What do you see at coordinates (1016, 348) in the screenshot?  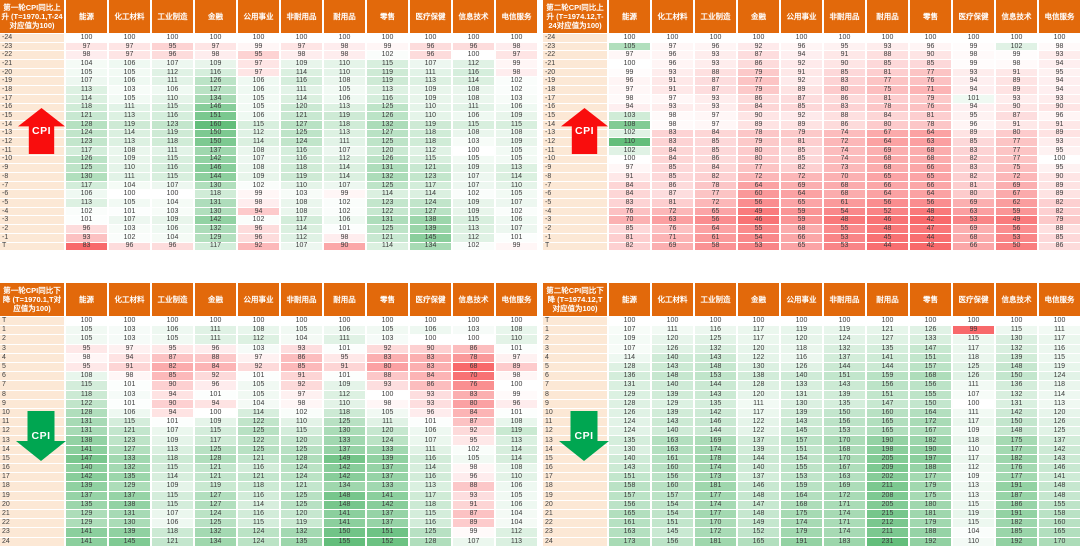 I see `heatmap-cell: 132` at bounding box center [1016, 348].